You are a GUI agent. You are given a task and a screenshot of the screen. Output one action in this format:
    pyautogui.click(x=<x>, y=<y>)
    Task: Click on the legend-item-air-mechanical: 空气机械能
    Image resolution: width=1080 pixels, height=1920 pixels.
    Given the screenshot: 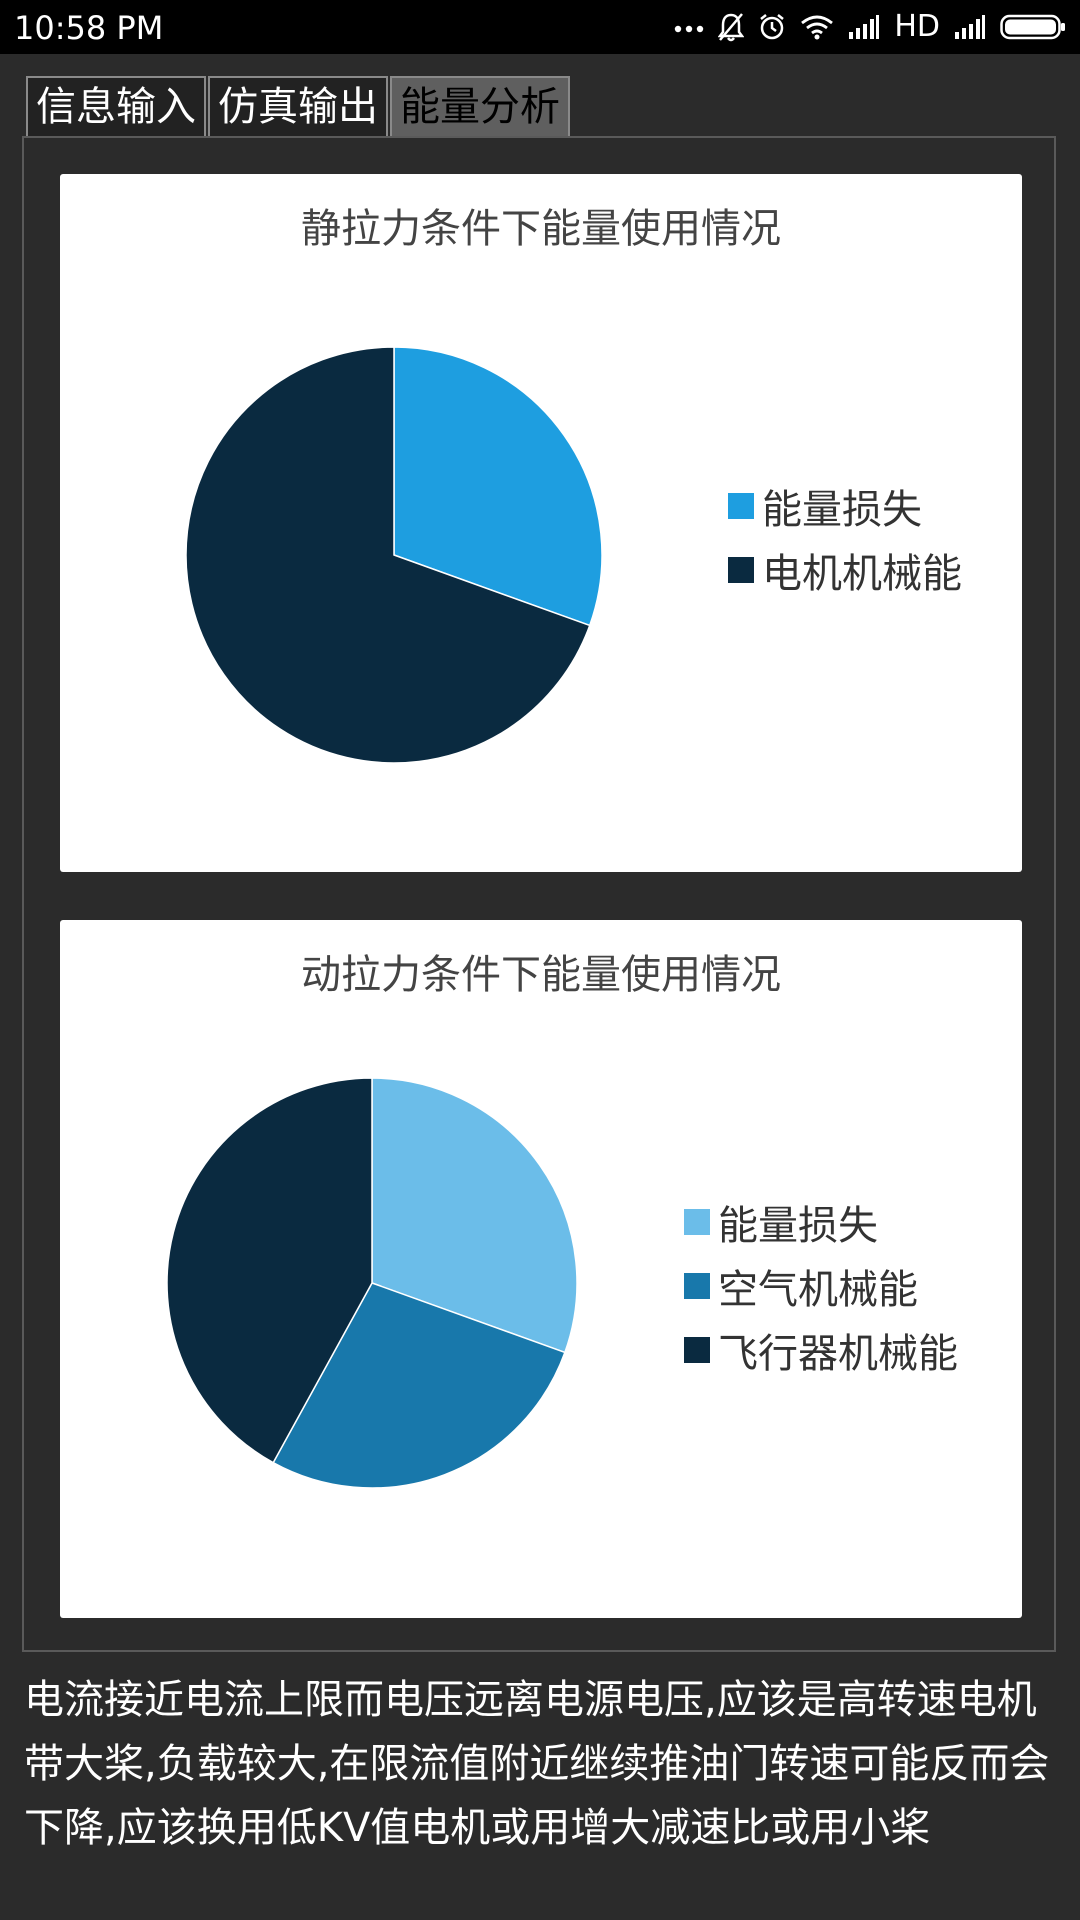 What is the action you would take?
    pyautogui.click(x=821, y=1286)
    